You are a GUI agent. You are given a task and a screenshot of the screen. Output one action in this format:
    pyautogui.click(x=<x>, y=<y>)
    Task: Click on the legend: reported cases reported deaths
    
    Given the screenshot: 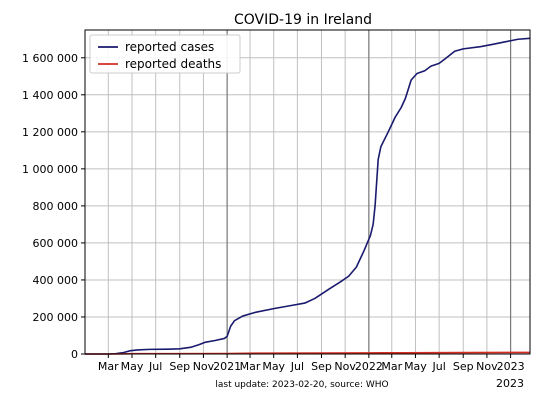 What is the action you would take?
    pyautogui.click(x=165, y=54)
    